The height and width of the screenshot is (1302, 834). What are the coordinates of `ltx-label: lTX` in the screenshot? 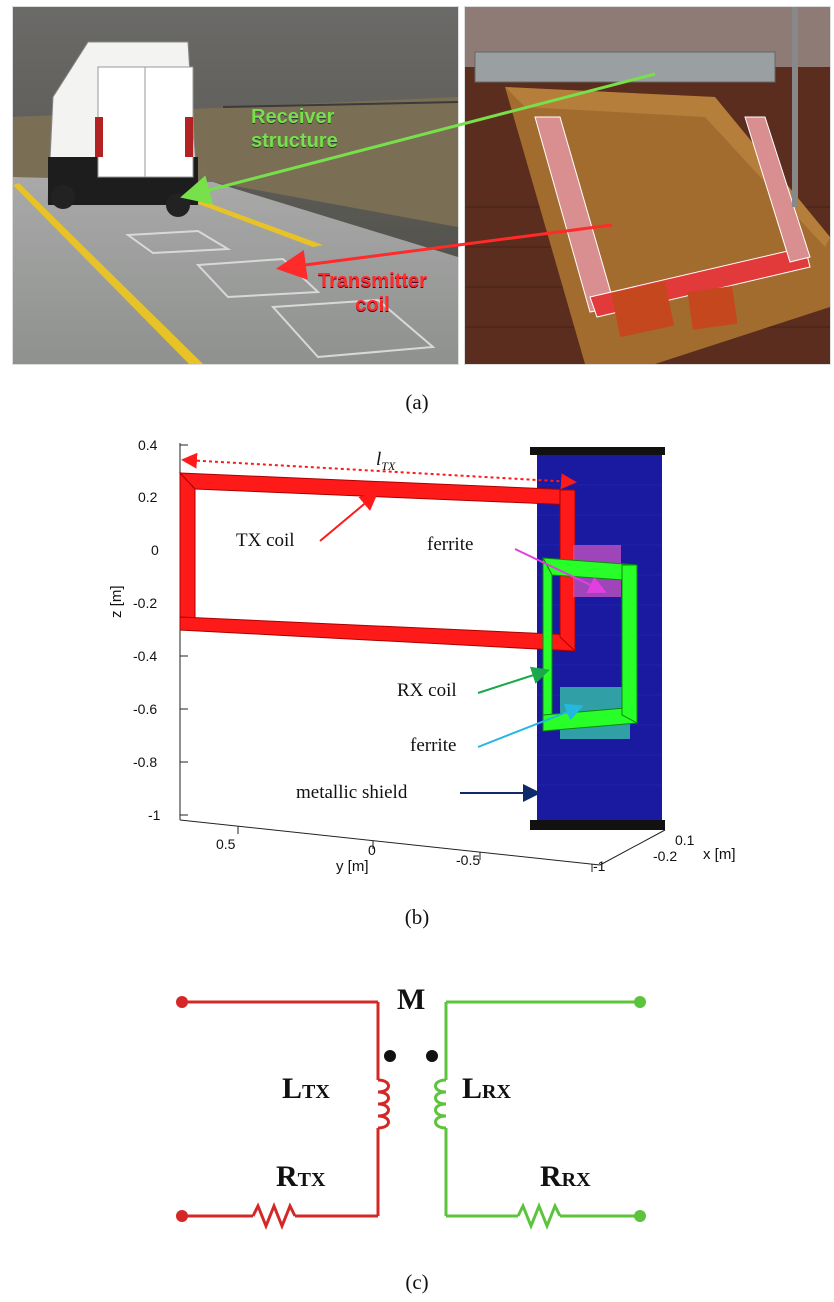 It's located at (385, 461).